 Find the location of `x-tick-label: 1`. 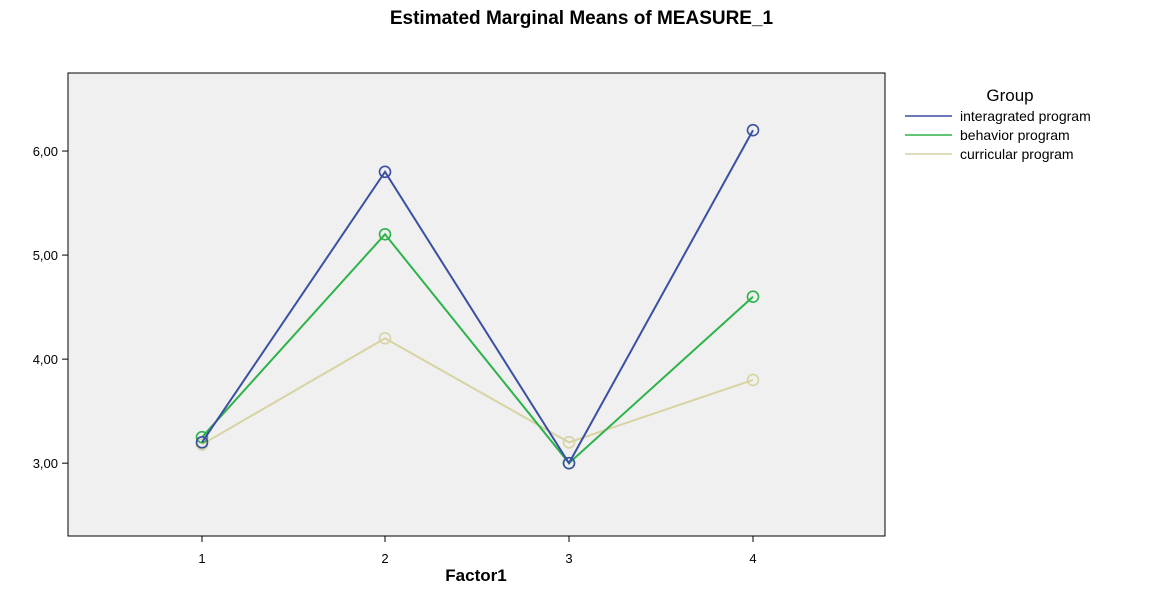

x-tick-label: 1 is located at coordinates (201, 558).